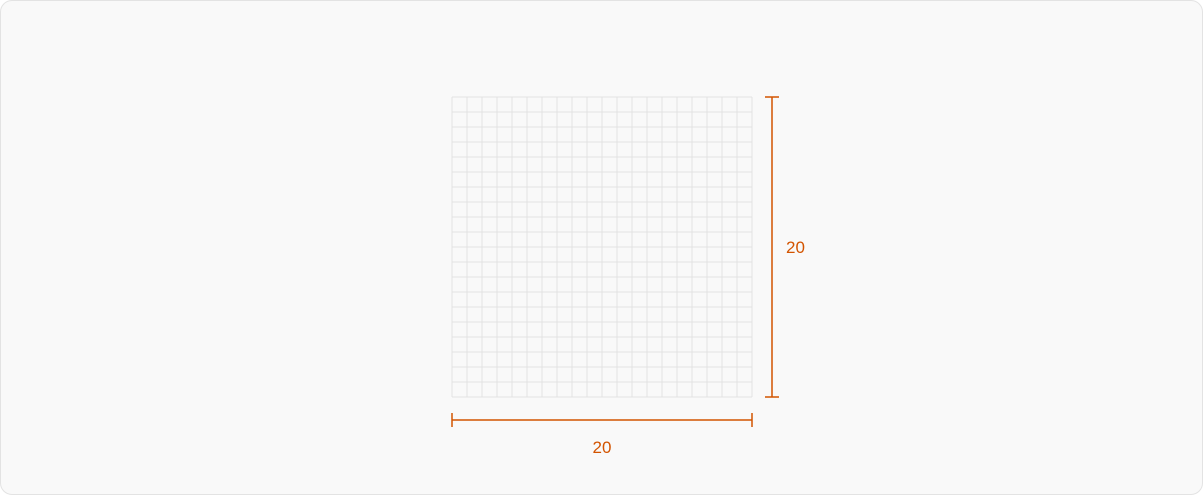 The width and height of the screenshot is (1203, 495). Describe the element at coordinates (785, 247) in the screenshot. I see `height-dimension-line: 20` at that location.